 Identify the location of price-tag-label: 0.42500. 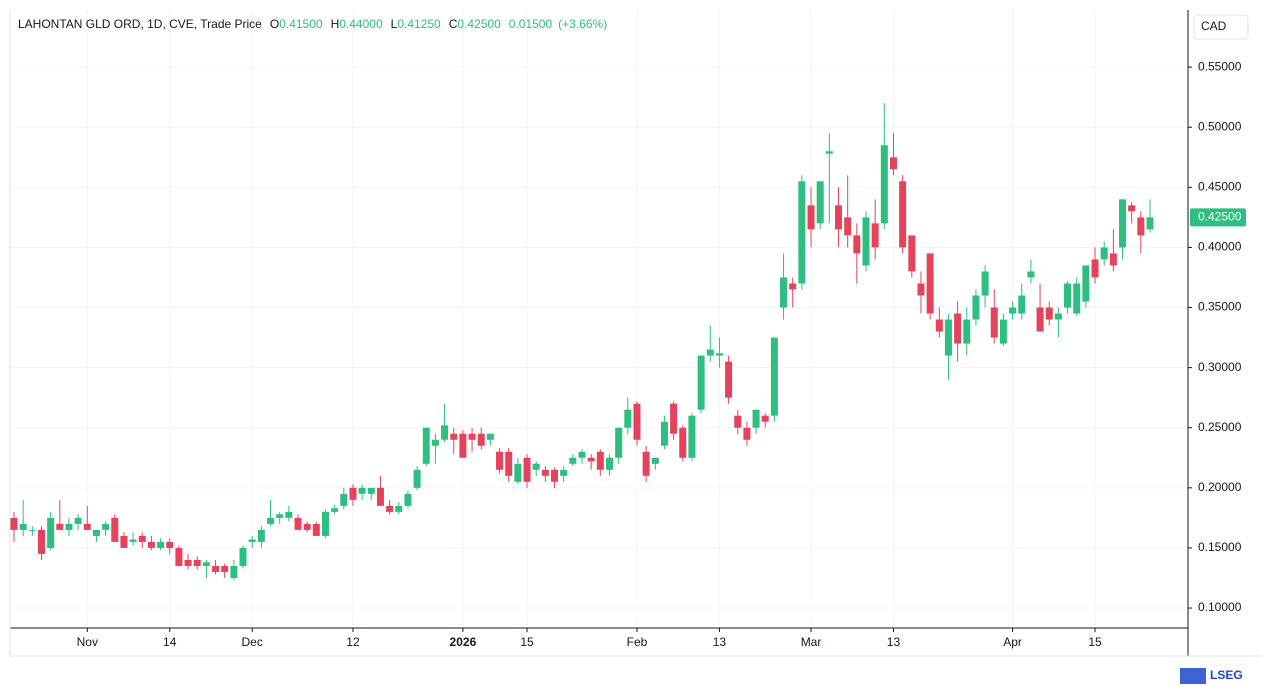
(1220, 217).